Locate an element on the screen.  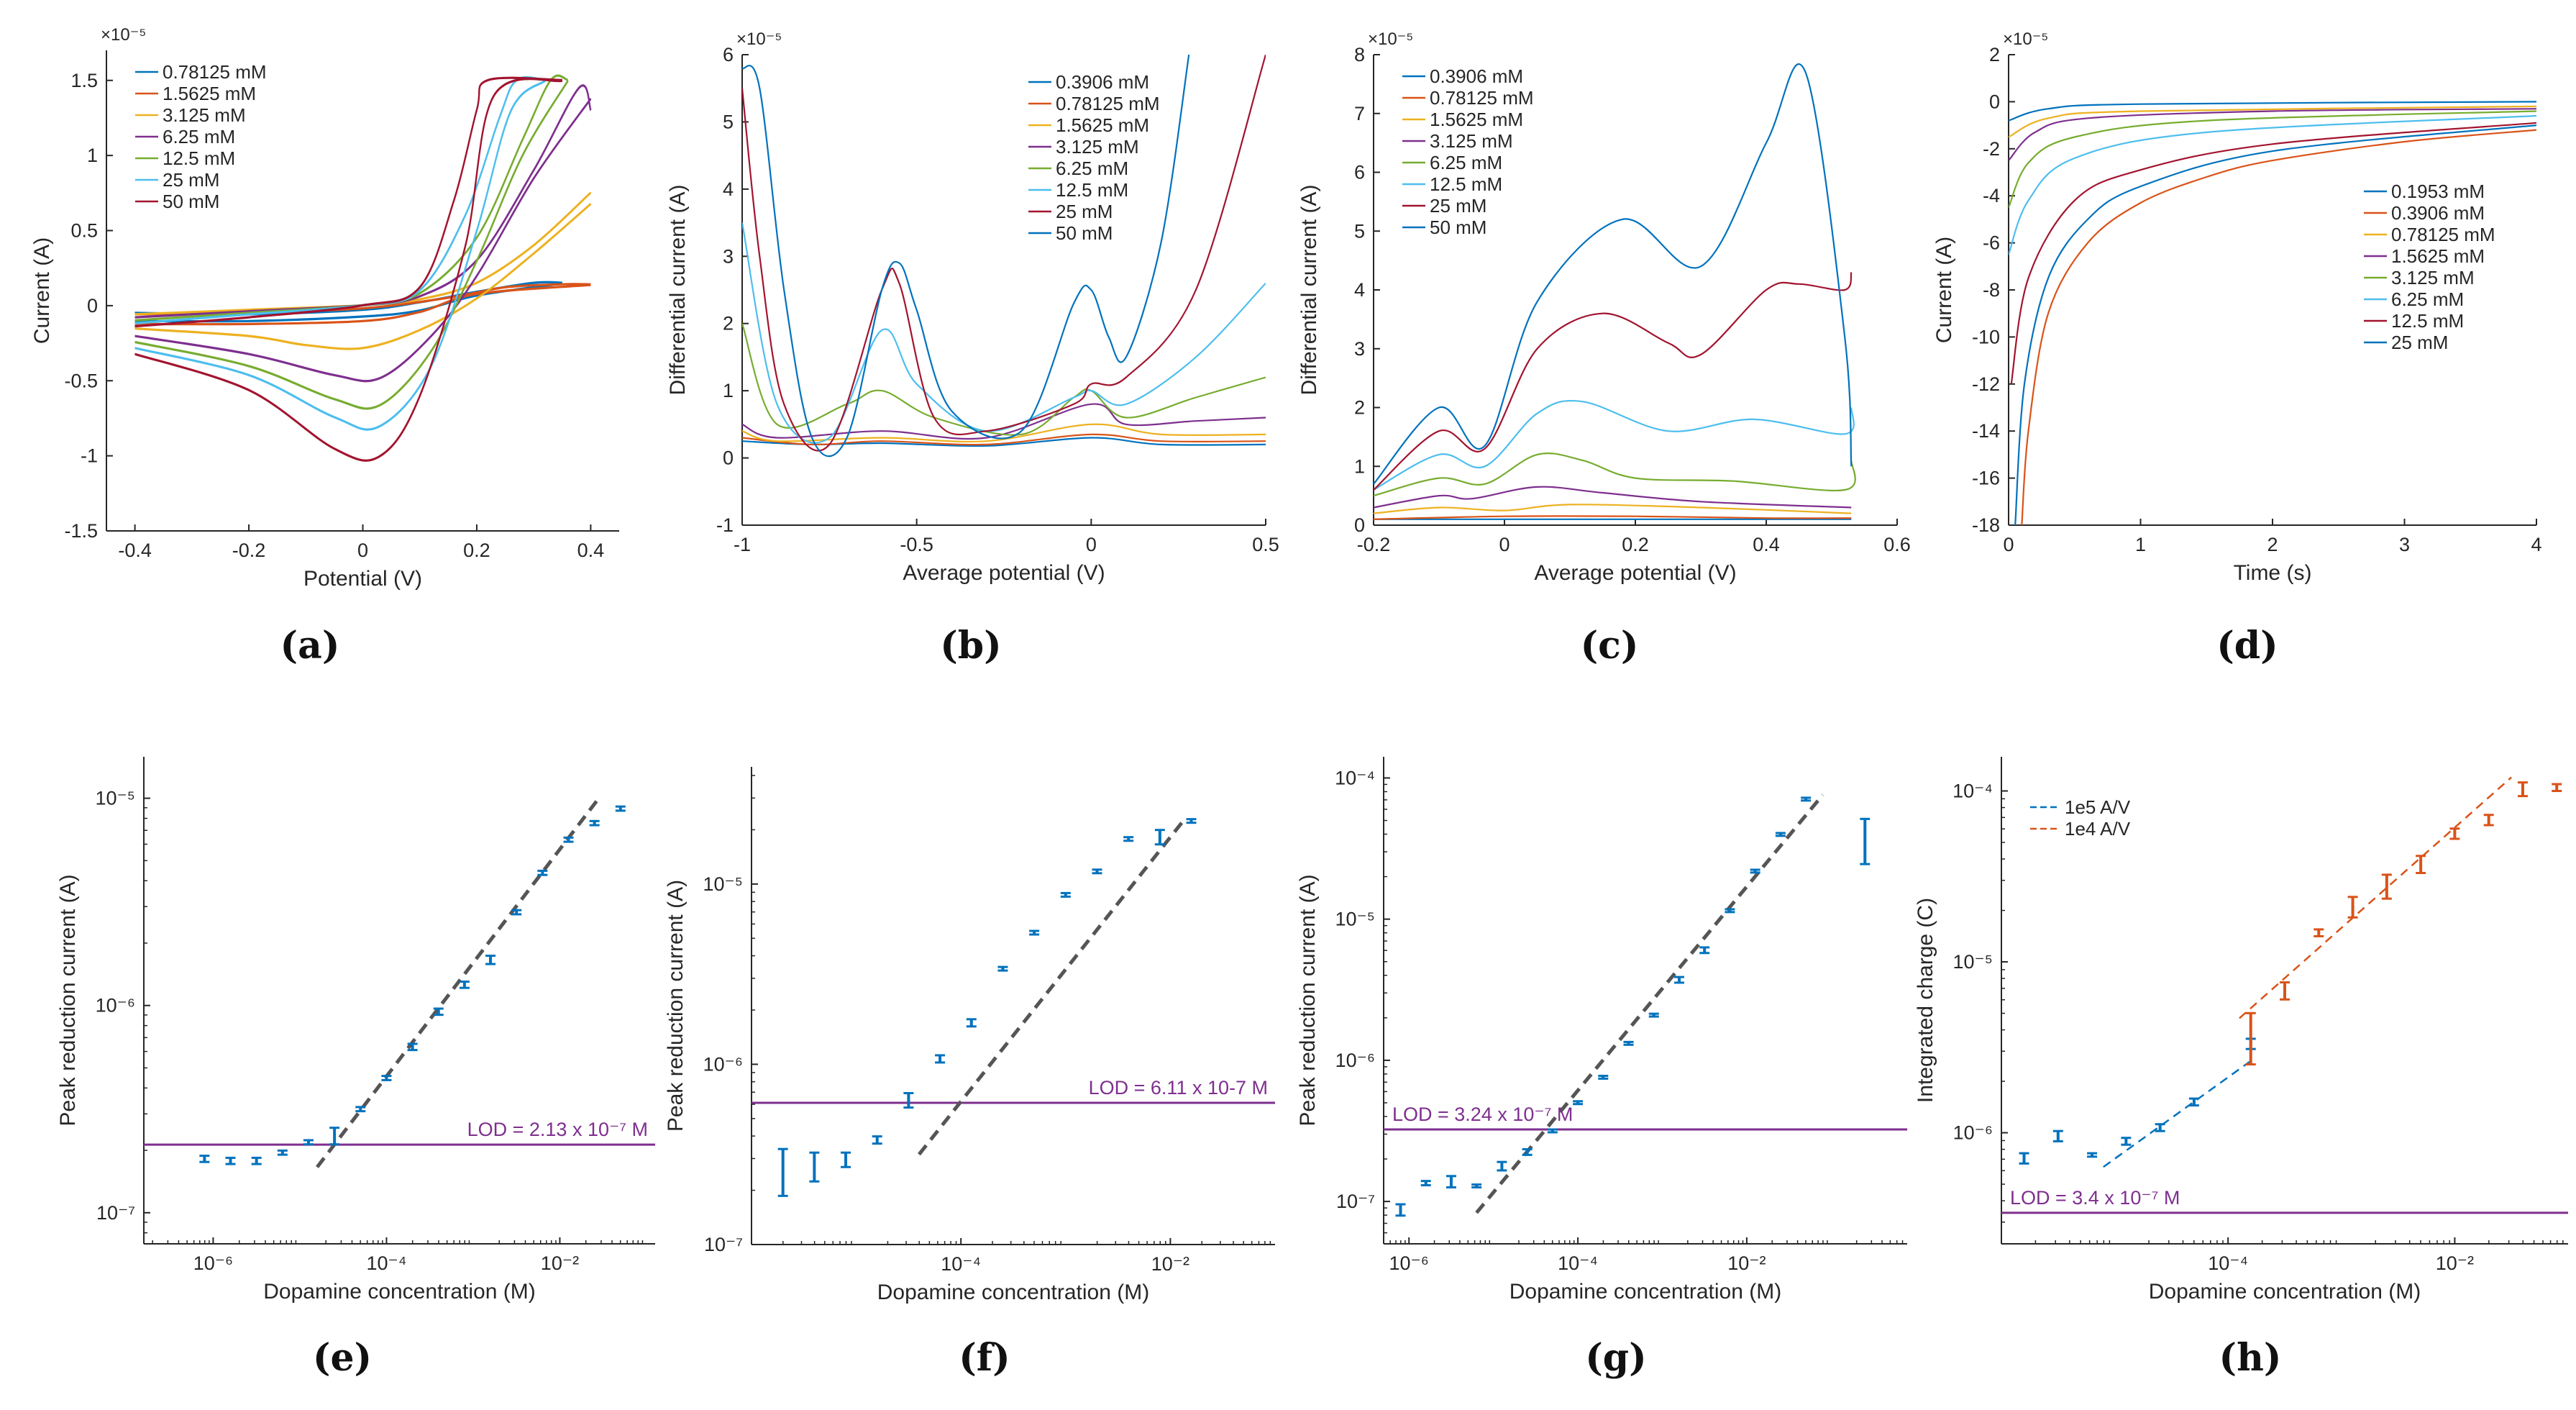
x-axis-label: Time (s) is located at coordinates (2273, 573).